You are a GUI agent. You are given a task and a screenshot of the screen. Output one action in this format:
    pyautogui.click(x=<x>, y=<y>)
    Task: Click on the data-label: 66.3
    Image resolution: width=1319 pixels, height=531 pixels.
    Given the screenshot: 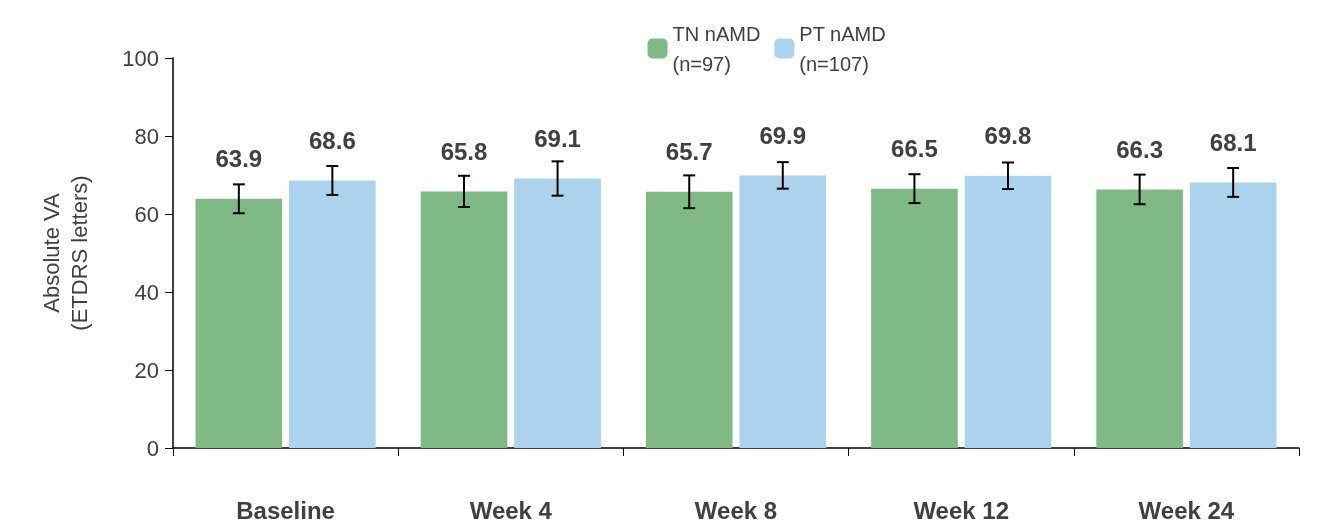 What is the action you would take?
    pyautogui.click(x=1139, y=149)
    